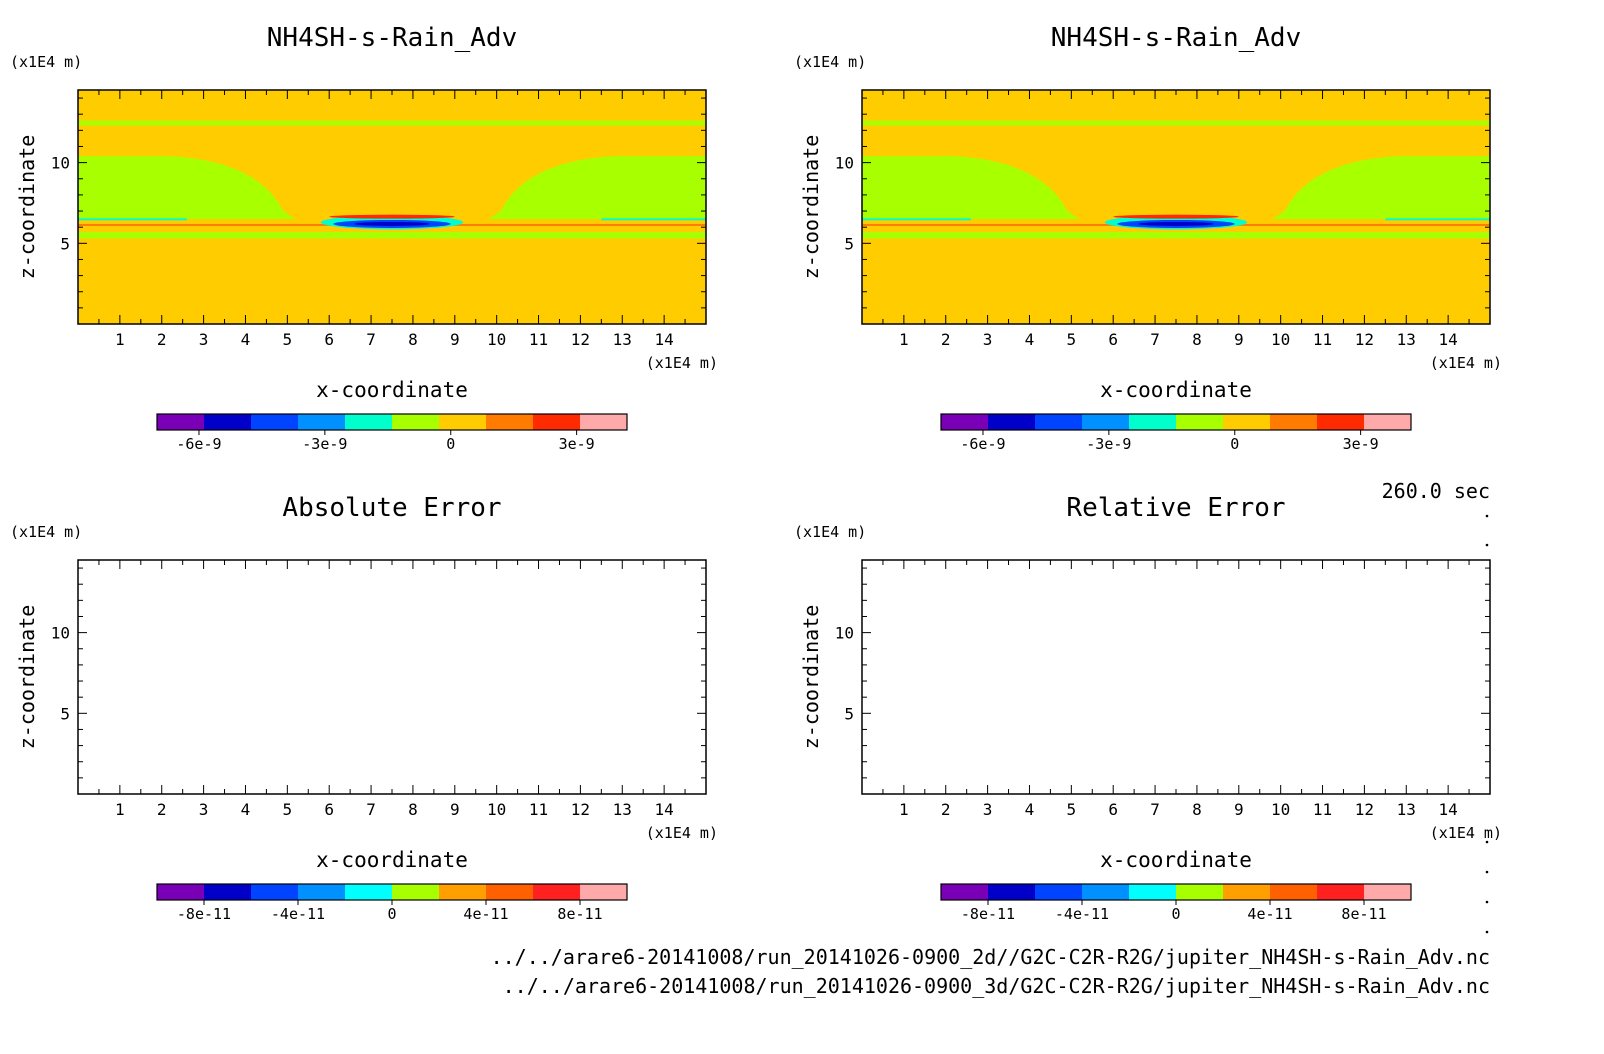  I want to click on colorbar-tick-label: 0, so click(391, 914).